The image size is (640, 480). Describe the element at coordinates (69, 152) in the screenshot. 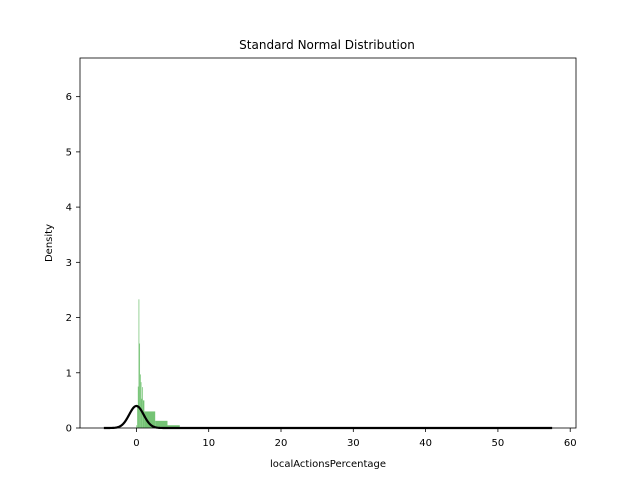

I see `y-tick-label: 5` at that location.